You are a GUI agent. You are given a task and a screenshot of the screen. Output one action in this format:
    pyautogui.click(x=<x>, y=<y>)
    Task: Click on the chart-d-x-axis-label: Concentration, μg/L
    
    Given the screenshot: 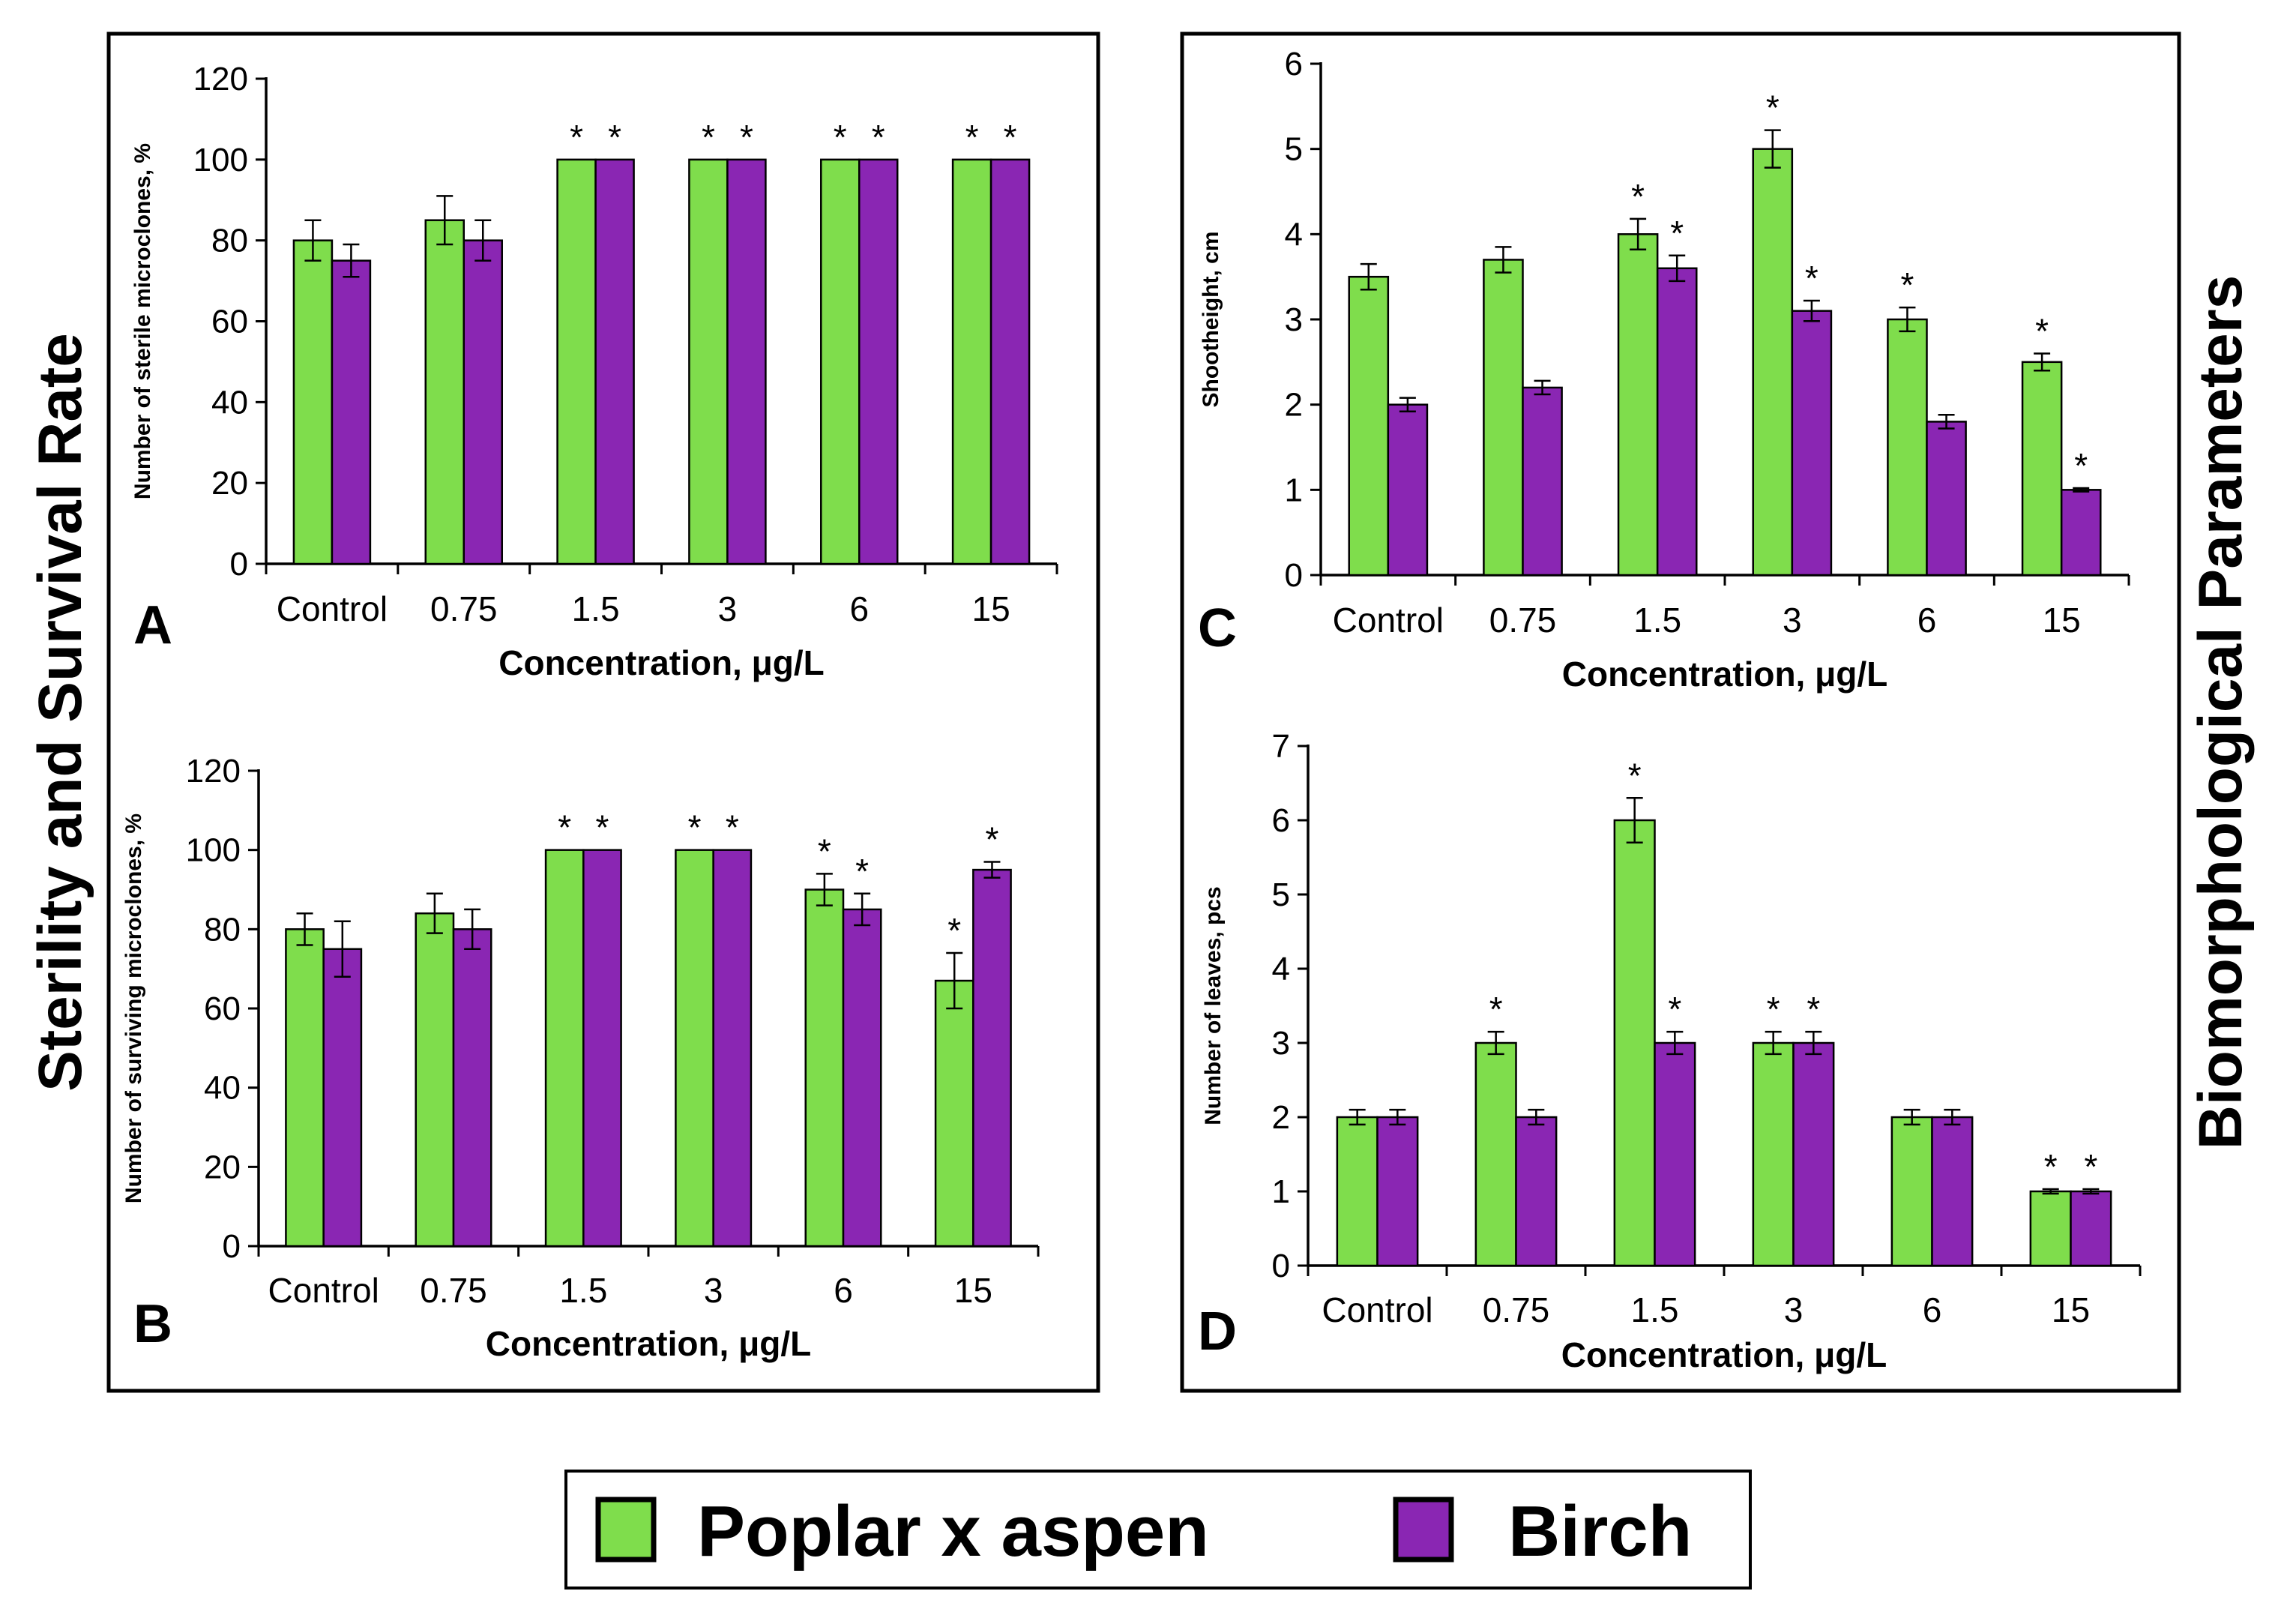 What is the action you would take?
    pyautogui.click(x=1724, y=1354)
    